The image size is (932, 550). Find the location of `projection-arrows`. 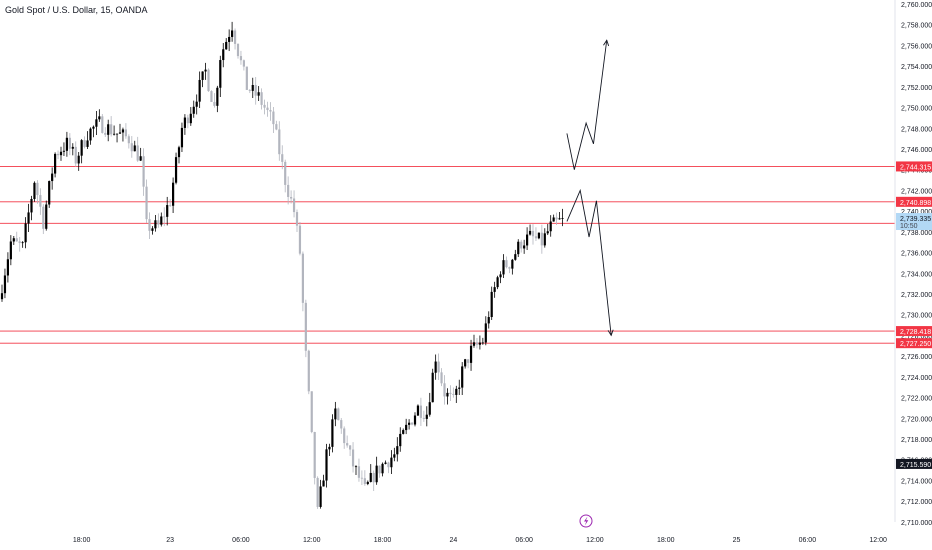

projection-arrows is located at coordinates (590, 188).